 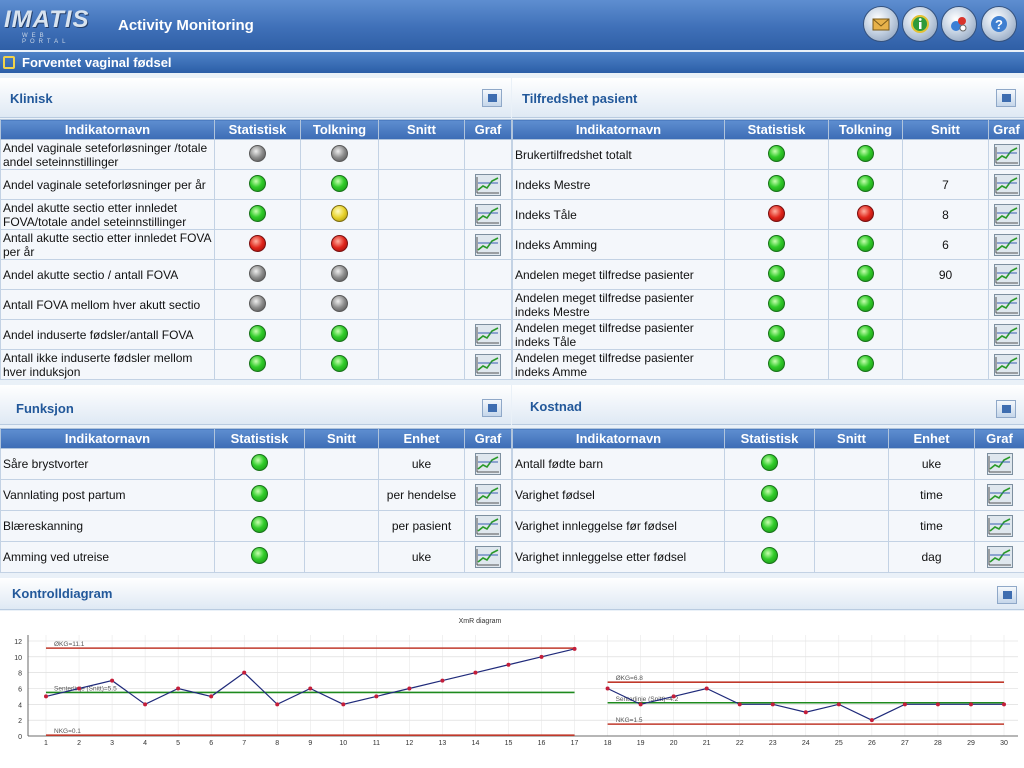 I want to click on table-row: Amming ved utreise uke, so click(x=256, y=557).